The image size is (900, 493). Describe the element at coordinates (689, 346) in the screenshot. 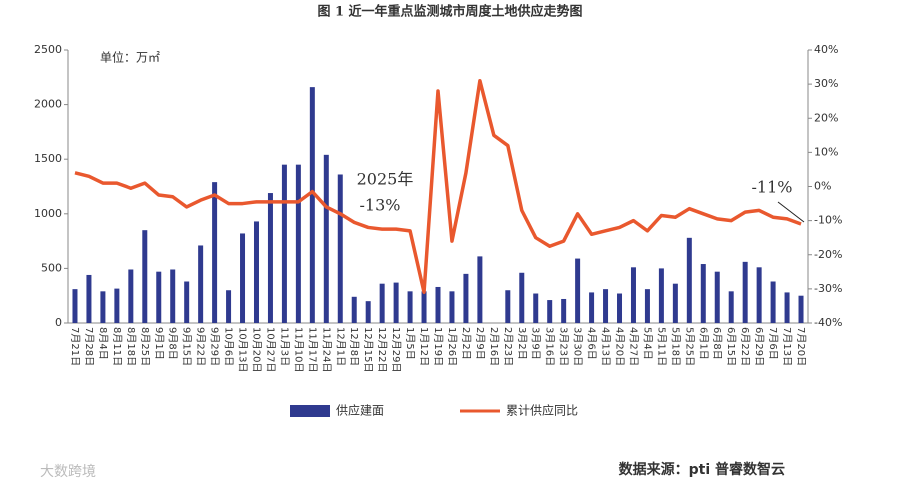

I see `x-tick-label: 5月25日` at that location.